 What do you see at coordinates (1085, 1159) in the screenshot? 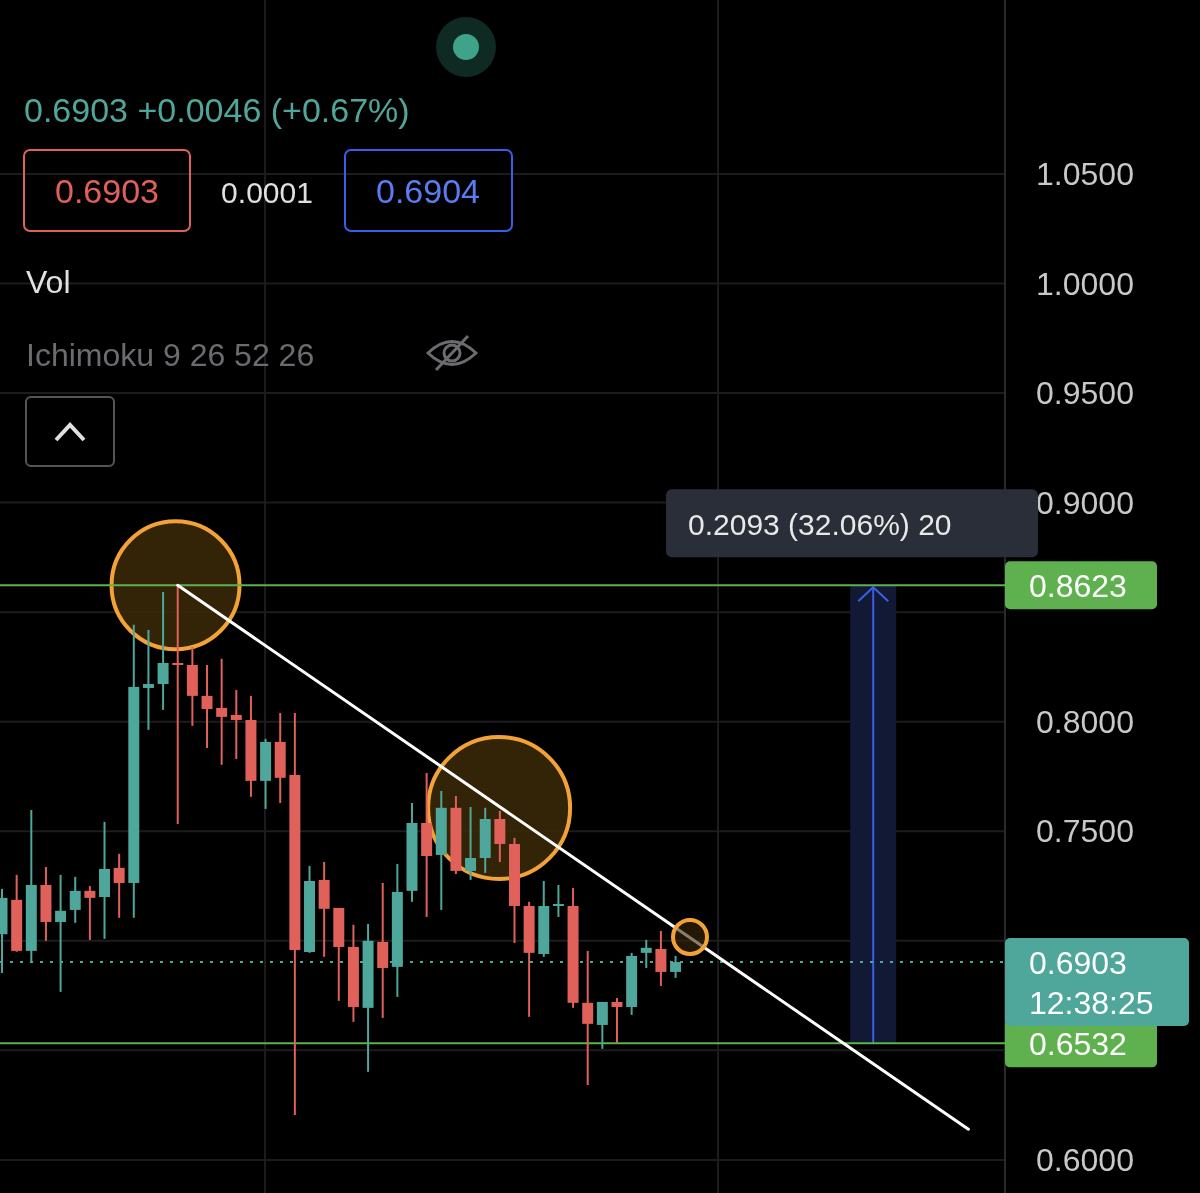
I see `y-tick-label: 0.6000` at bounding box center [1085, 1159].